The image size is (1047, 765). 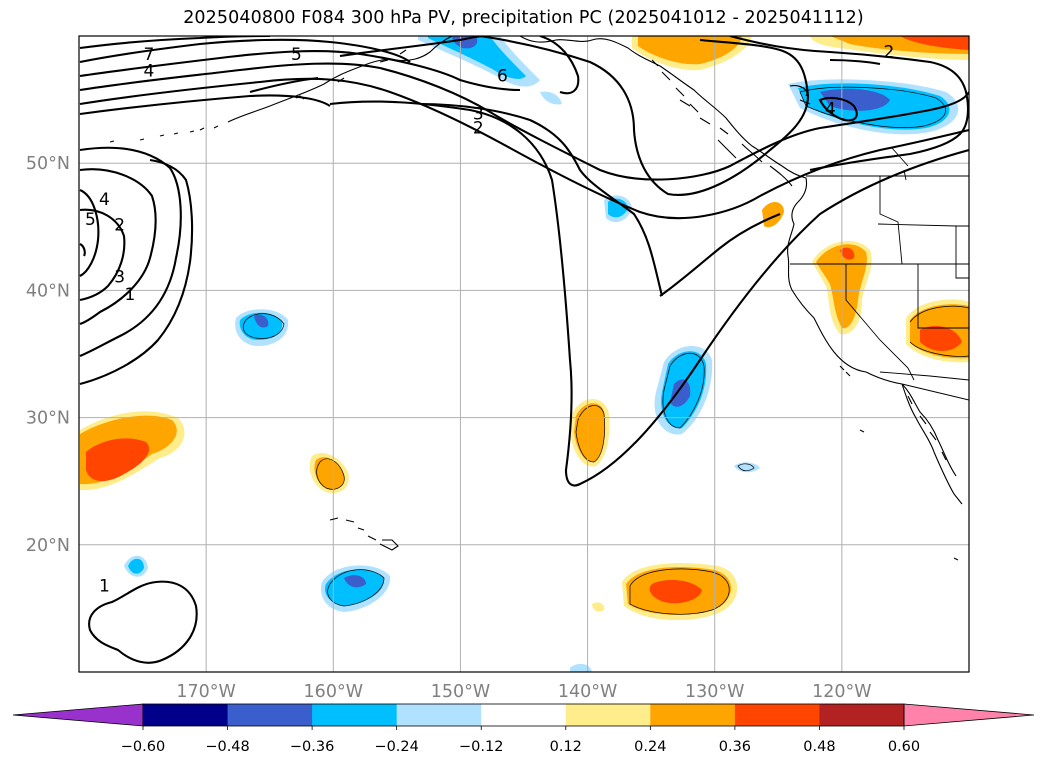 I want to click on y-tick-label: 20°N, so click(x=48, y=546).